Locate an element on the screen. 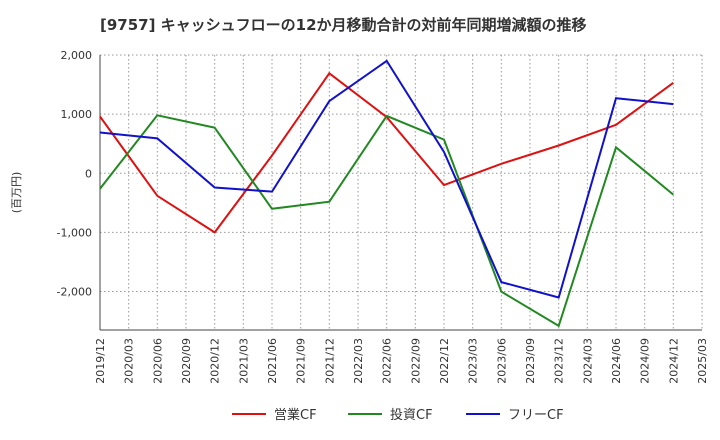 The image size is (720, 440). x-tick-label: 2024/03 is located at coordinates (587, 361).